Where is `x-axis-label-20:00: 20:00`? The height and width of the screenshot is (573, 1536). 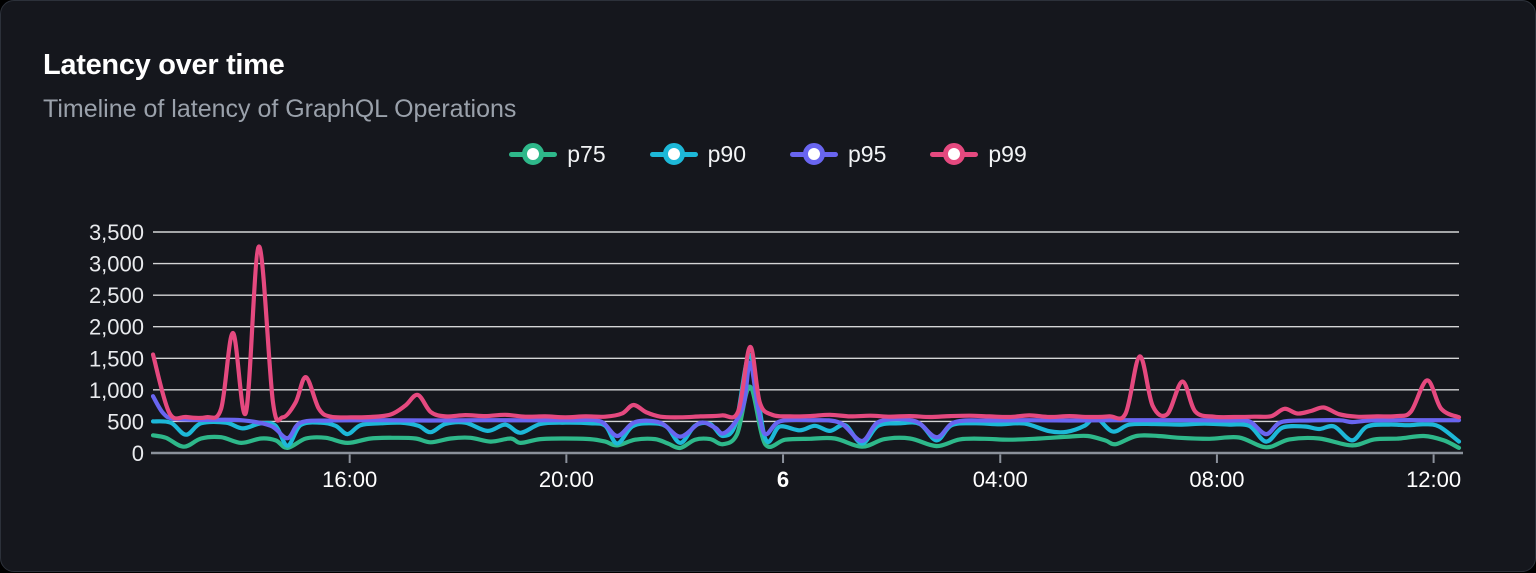 x-axis-label-20:00: 20:00 is located at coordinates (566, 479).